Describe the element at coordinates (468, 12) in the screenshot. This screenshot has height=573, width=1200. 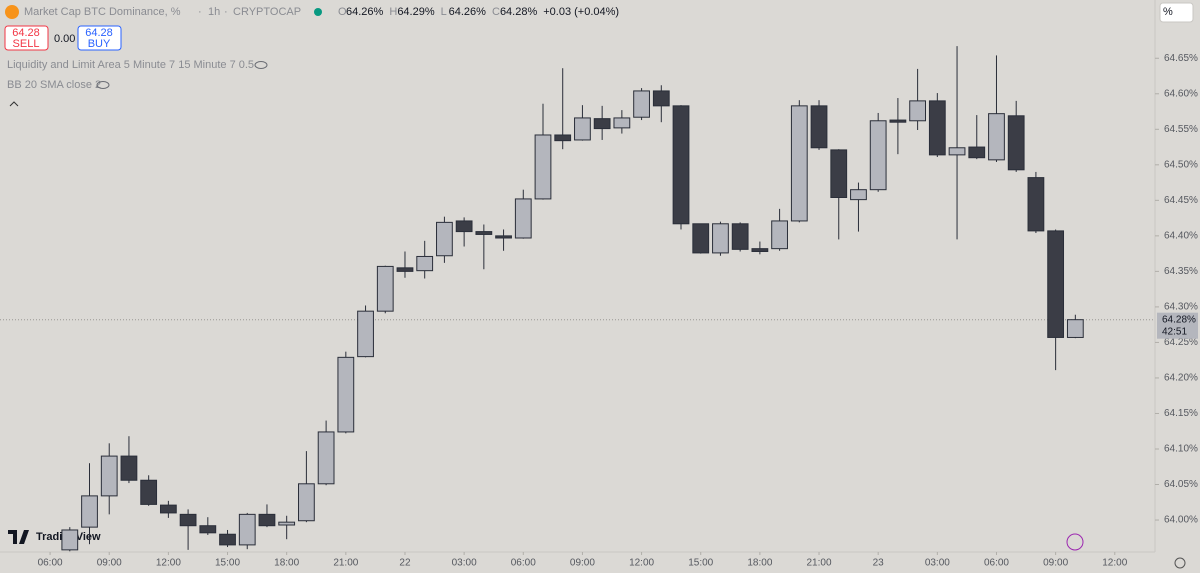
I see `ohlc-value: 64.26%` at that location.